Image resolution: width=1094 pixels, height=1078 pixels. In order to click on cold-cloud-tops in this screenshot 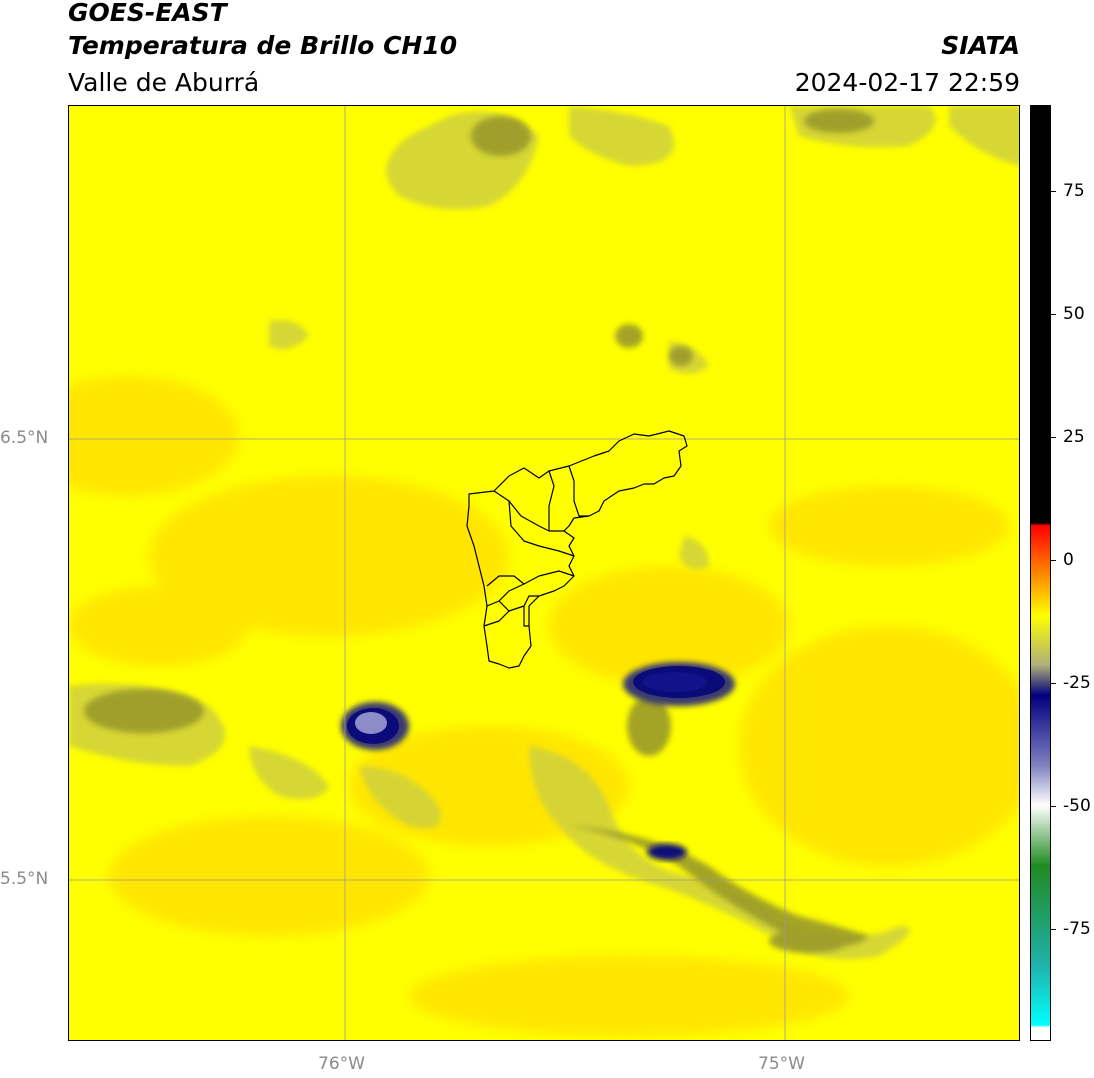, I will do `click(538, 761)`.